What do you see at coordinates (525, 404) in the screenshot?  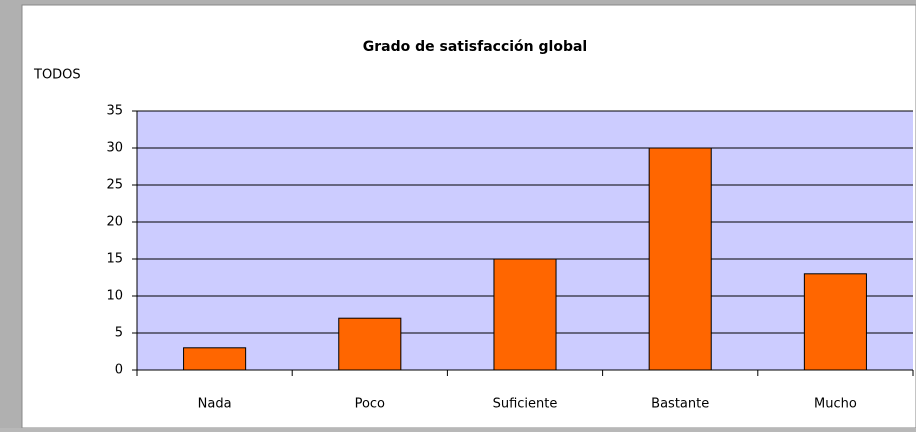 I see `x-tick-label: Suficiente` at bounding box center [525, 404].